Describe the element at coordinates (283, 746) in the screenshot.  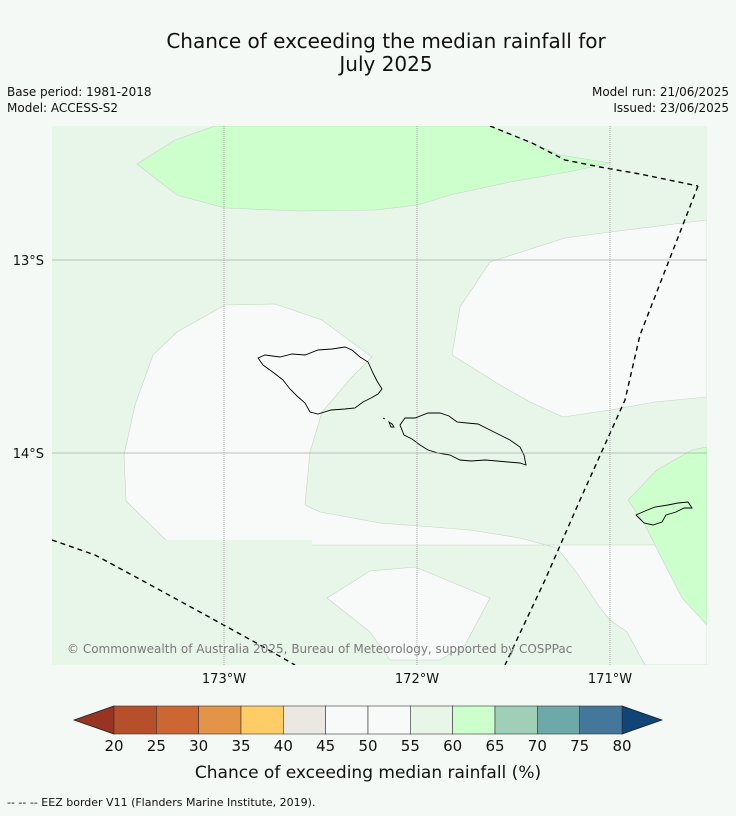
I see `colorbar-tick-label: 40` at that location.